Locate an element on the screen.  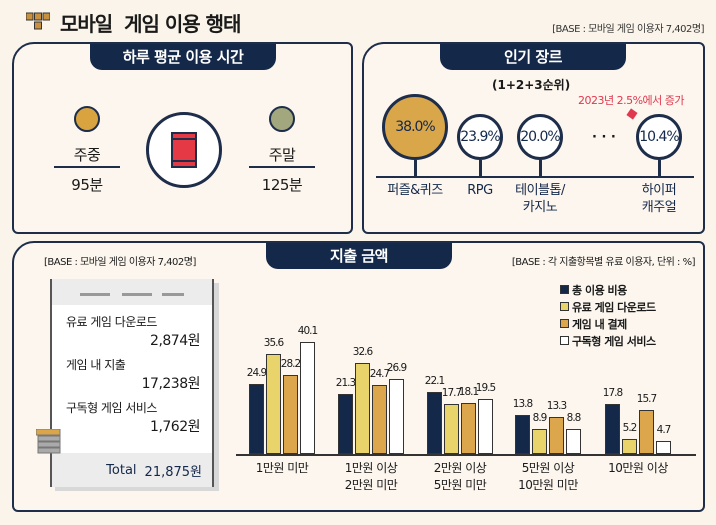
data-label: 13.3 is located at coordinates (556, 405).